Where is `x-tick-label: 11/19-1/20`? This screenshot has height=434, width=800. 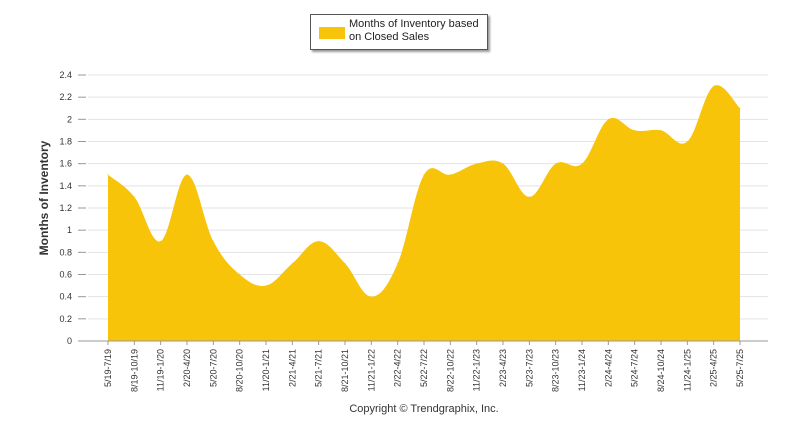 x-tick-label: 11/19-1/20 is located at coordinates (161, 370).